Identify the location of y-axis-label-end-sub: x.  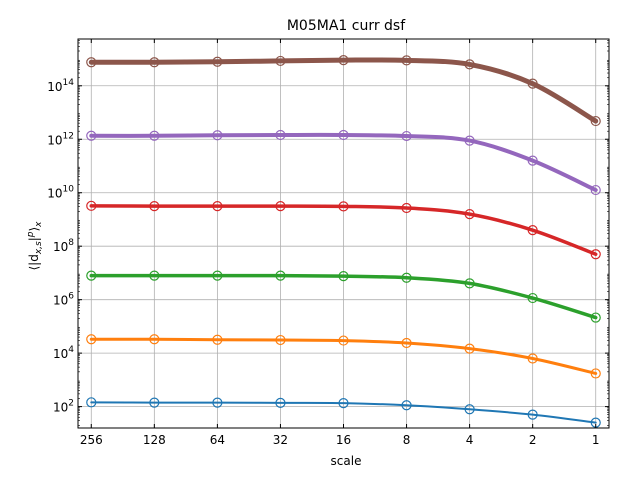
(39, 224).